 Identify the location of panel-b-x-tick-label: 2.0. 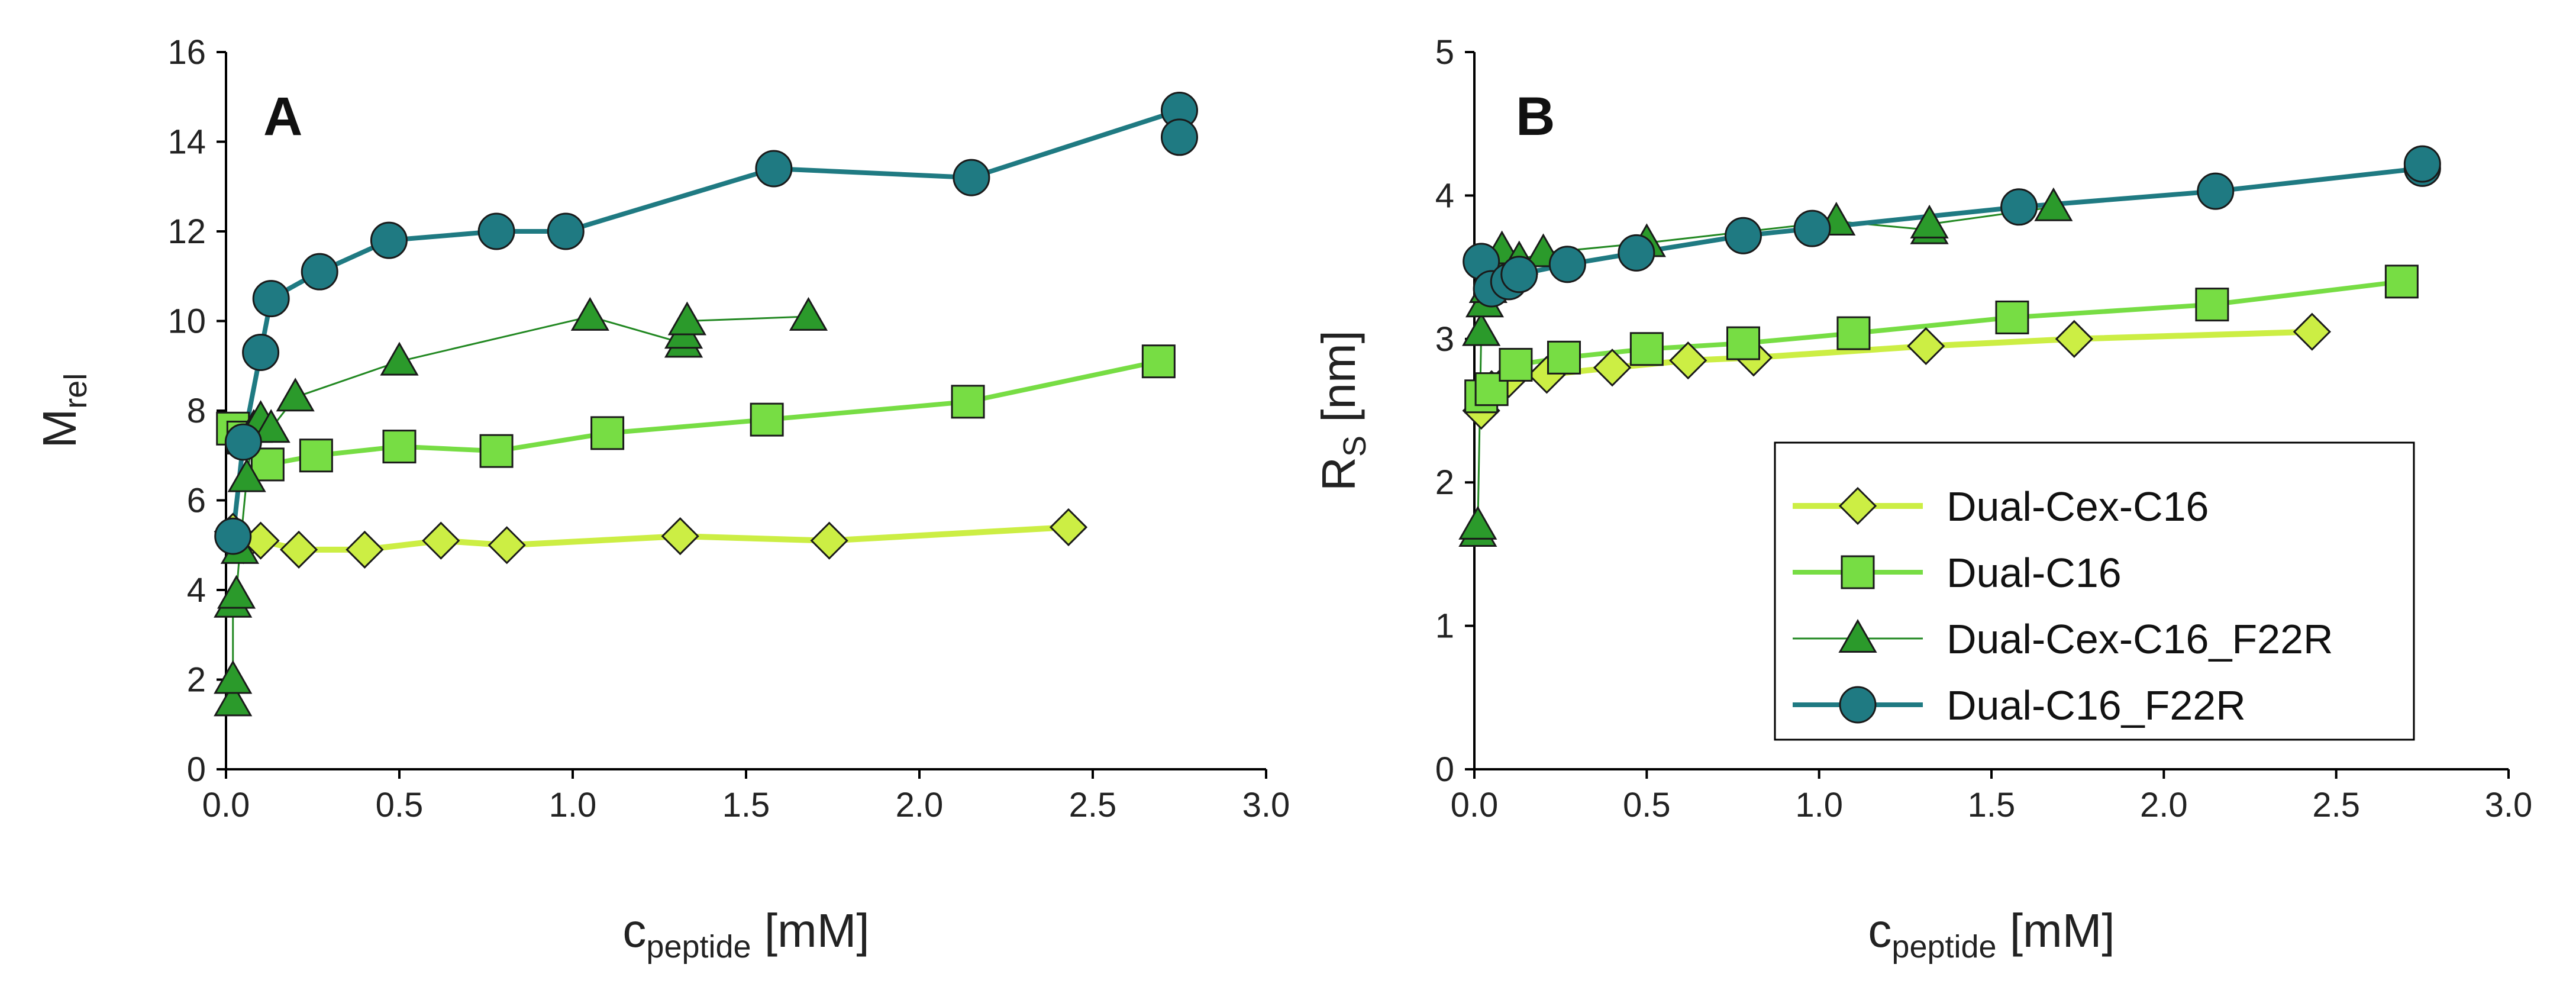
(2164, 805).